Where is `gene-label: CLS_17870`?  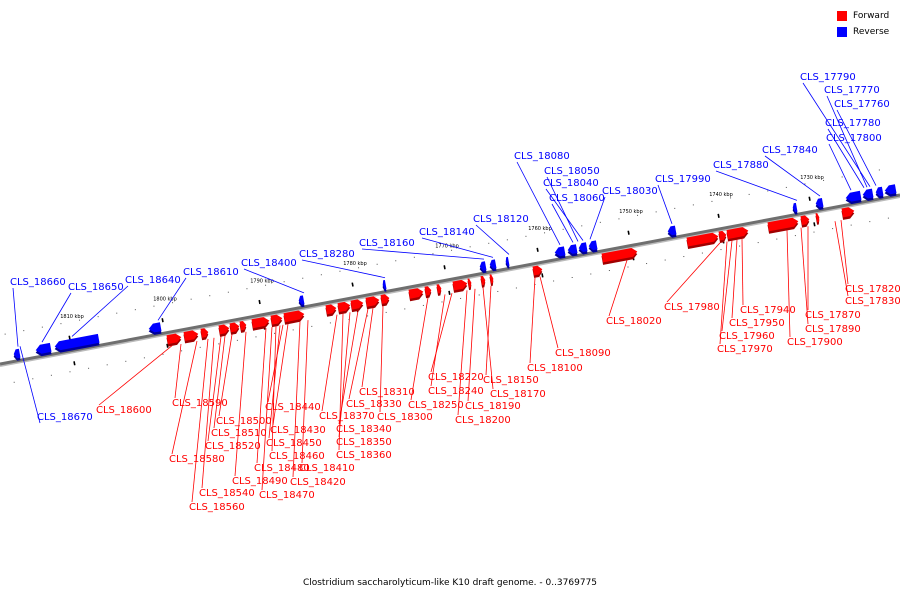 gene-label: CLS_17870 is located at coordinates (833, 315).